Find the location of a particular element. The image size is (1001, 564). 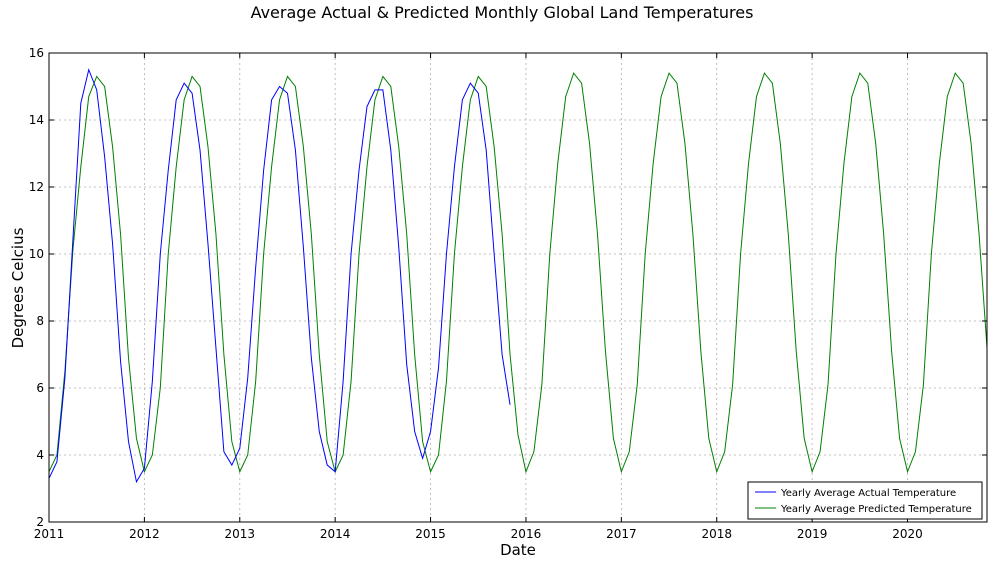

x-tick-label: 2017 is located at coordinates (621, 534).